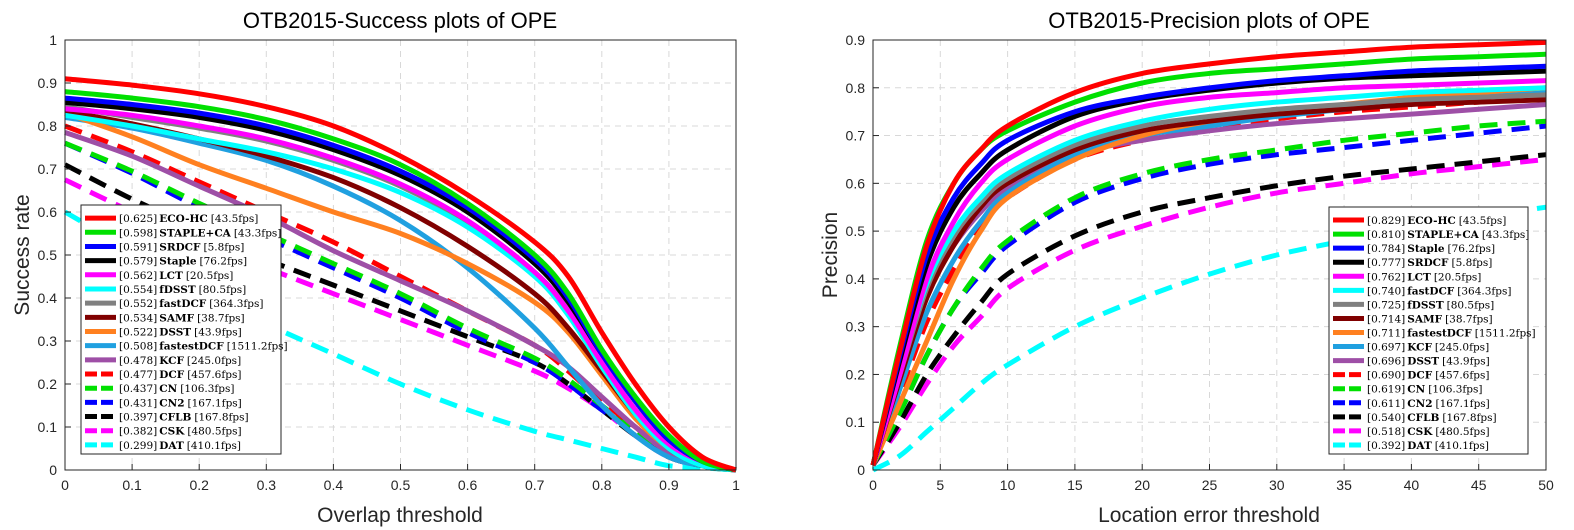  What do you see at coordinates (176, 389) in the screenshot?
I see `legend-entry: [0.437] CN [106.3fps]` at bounding box center [176, 389].